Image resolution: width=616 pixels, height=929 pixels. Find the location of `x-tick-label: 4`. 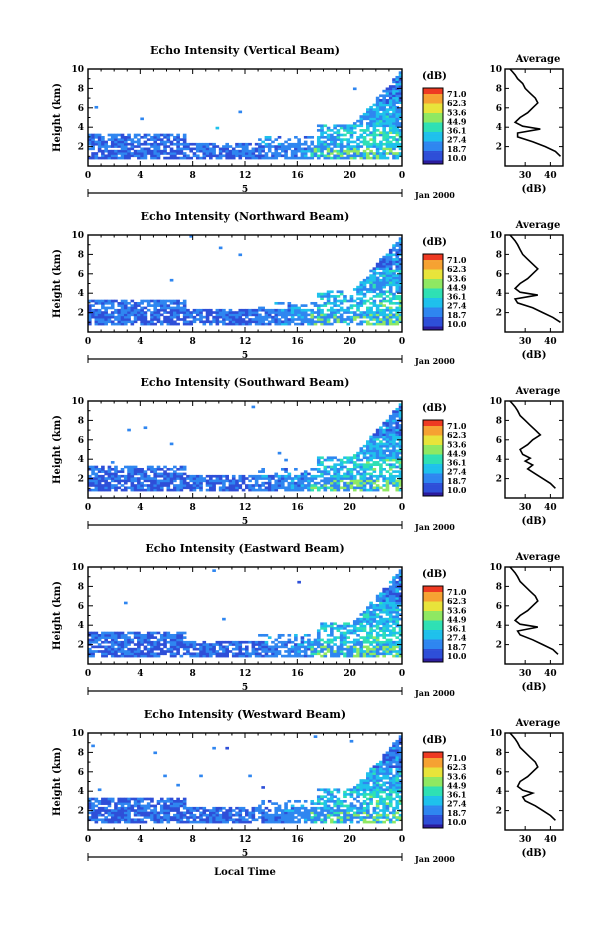

x-tick-label: 4 is located at coordinates (140, 508).